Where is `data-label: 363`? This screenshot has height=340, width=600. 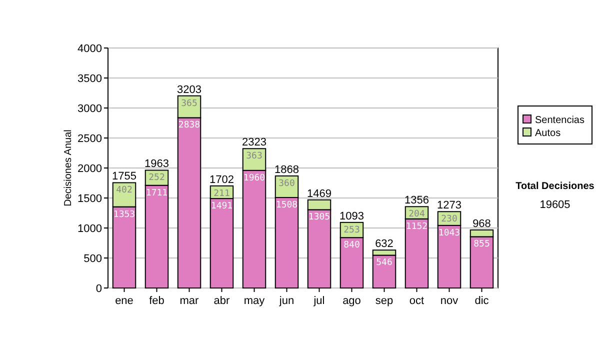
data-label: 363 is located at coordinates (254, 157).